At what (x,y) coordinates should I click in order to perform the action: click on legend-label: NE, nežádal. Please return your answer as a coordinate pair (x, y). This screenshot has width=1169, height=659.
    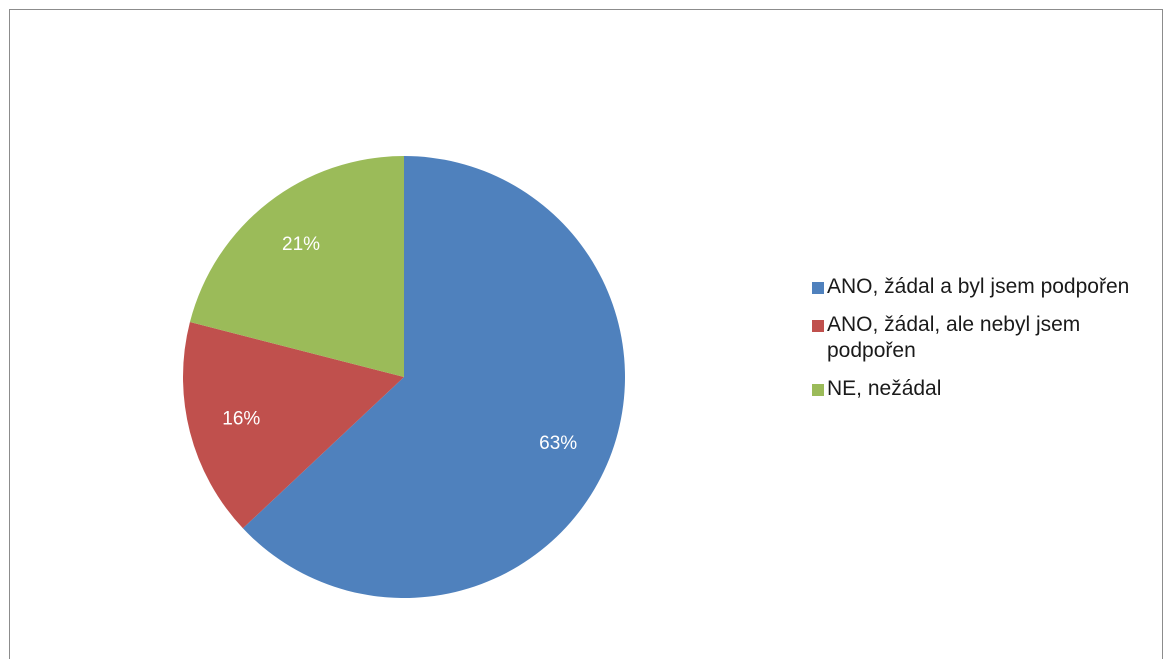
    Looking at the image, I should click on (884, 388).